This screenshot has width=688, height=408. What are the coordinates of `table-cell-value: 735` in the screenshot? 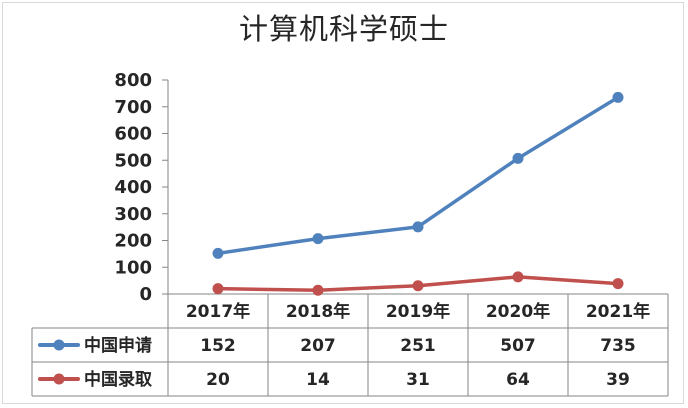 It's located at (618, 346).